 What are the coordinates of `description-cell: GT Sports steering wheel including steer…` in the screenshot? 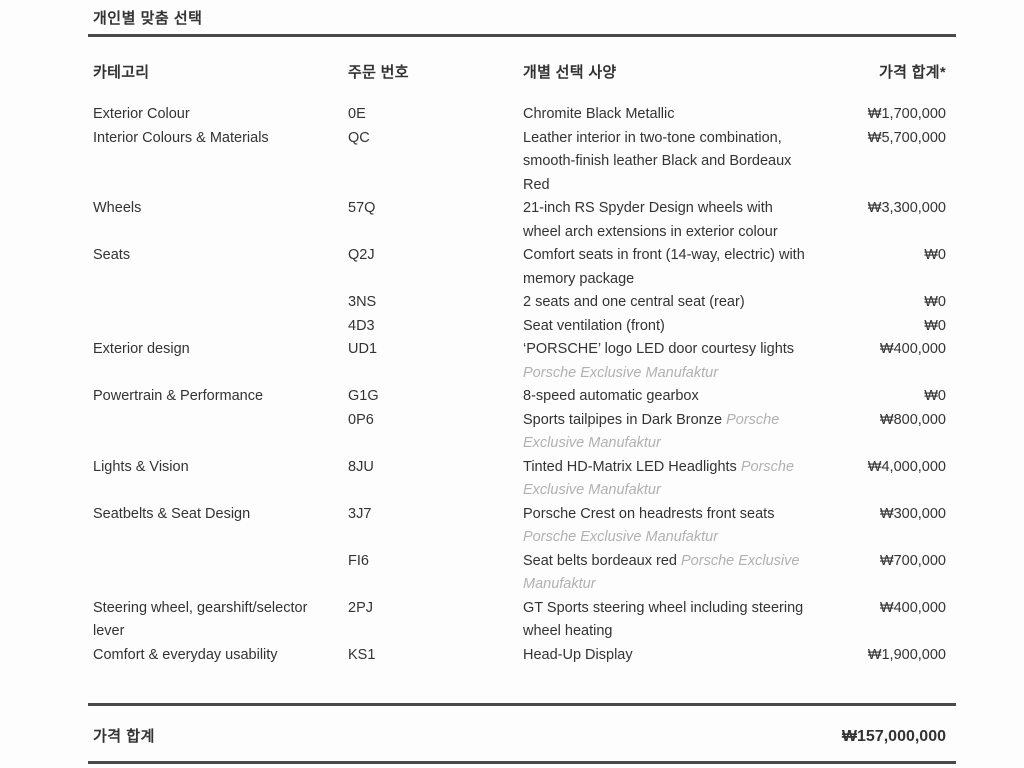 It's located at (671, 620).